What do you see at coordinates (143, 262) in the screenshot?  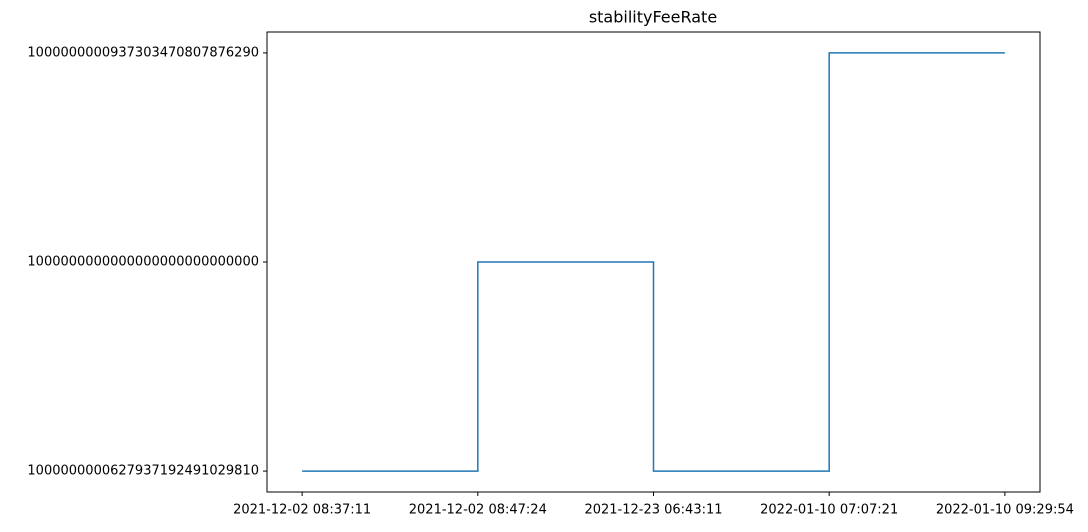 I see `y-tick-label: 1000000000000000000000000000` at bounding box center [143, 262].